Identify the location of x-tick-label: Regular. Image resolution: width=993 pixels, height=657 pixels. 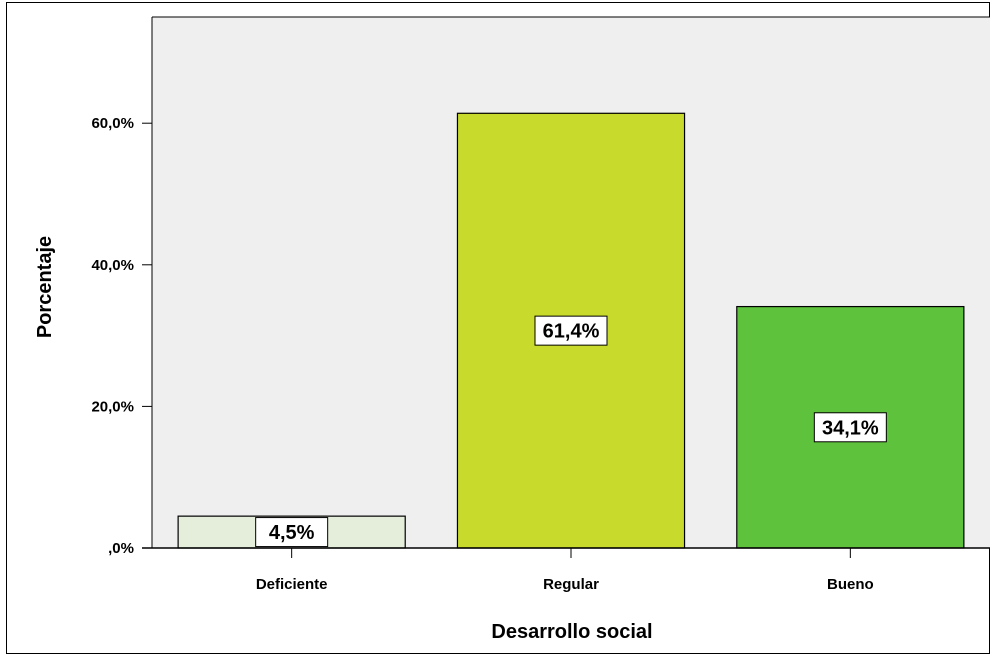
(571, 584).